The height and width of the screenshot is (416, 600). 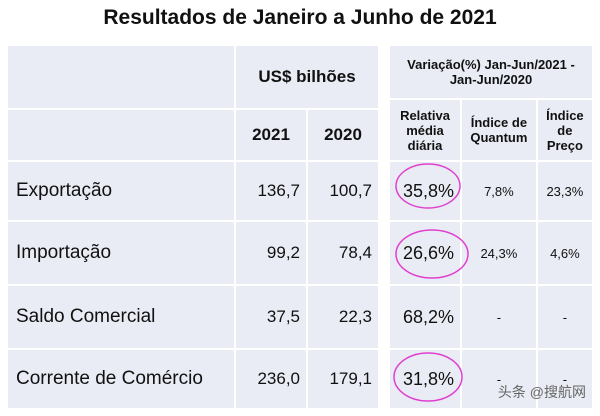 What do you see at coordinates (307, 77) in the screenshot?
I see `unit-header: US$ bilhões` at bounding box center [307, 77].